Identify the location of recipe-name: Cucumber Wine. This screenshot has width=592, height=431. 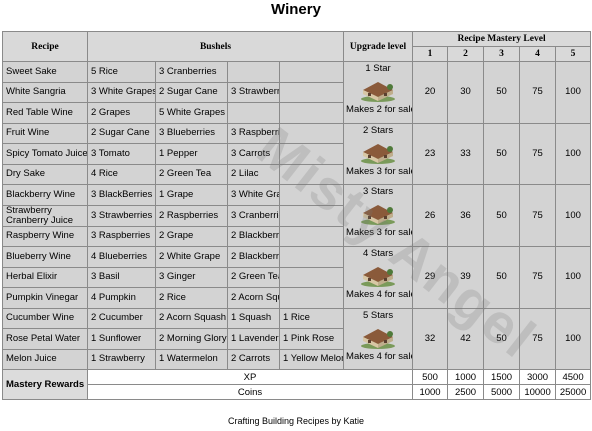
(45, 318).